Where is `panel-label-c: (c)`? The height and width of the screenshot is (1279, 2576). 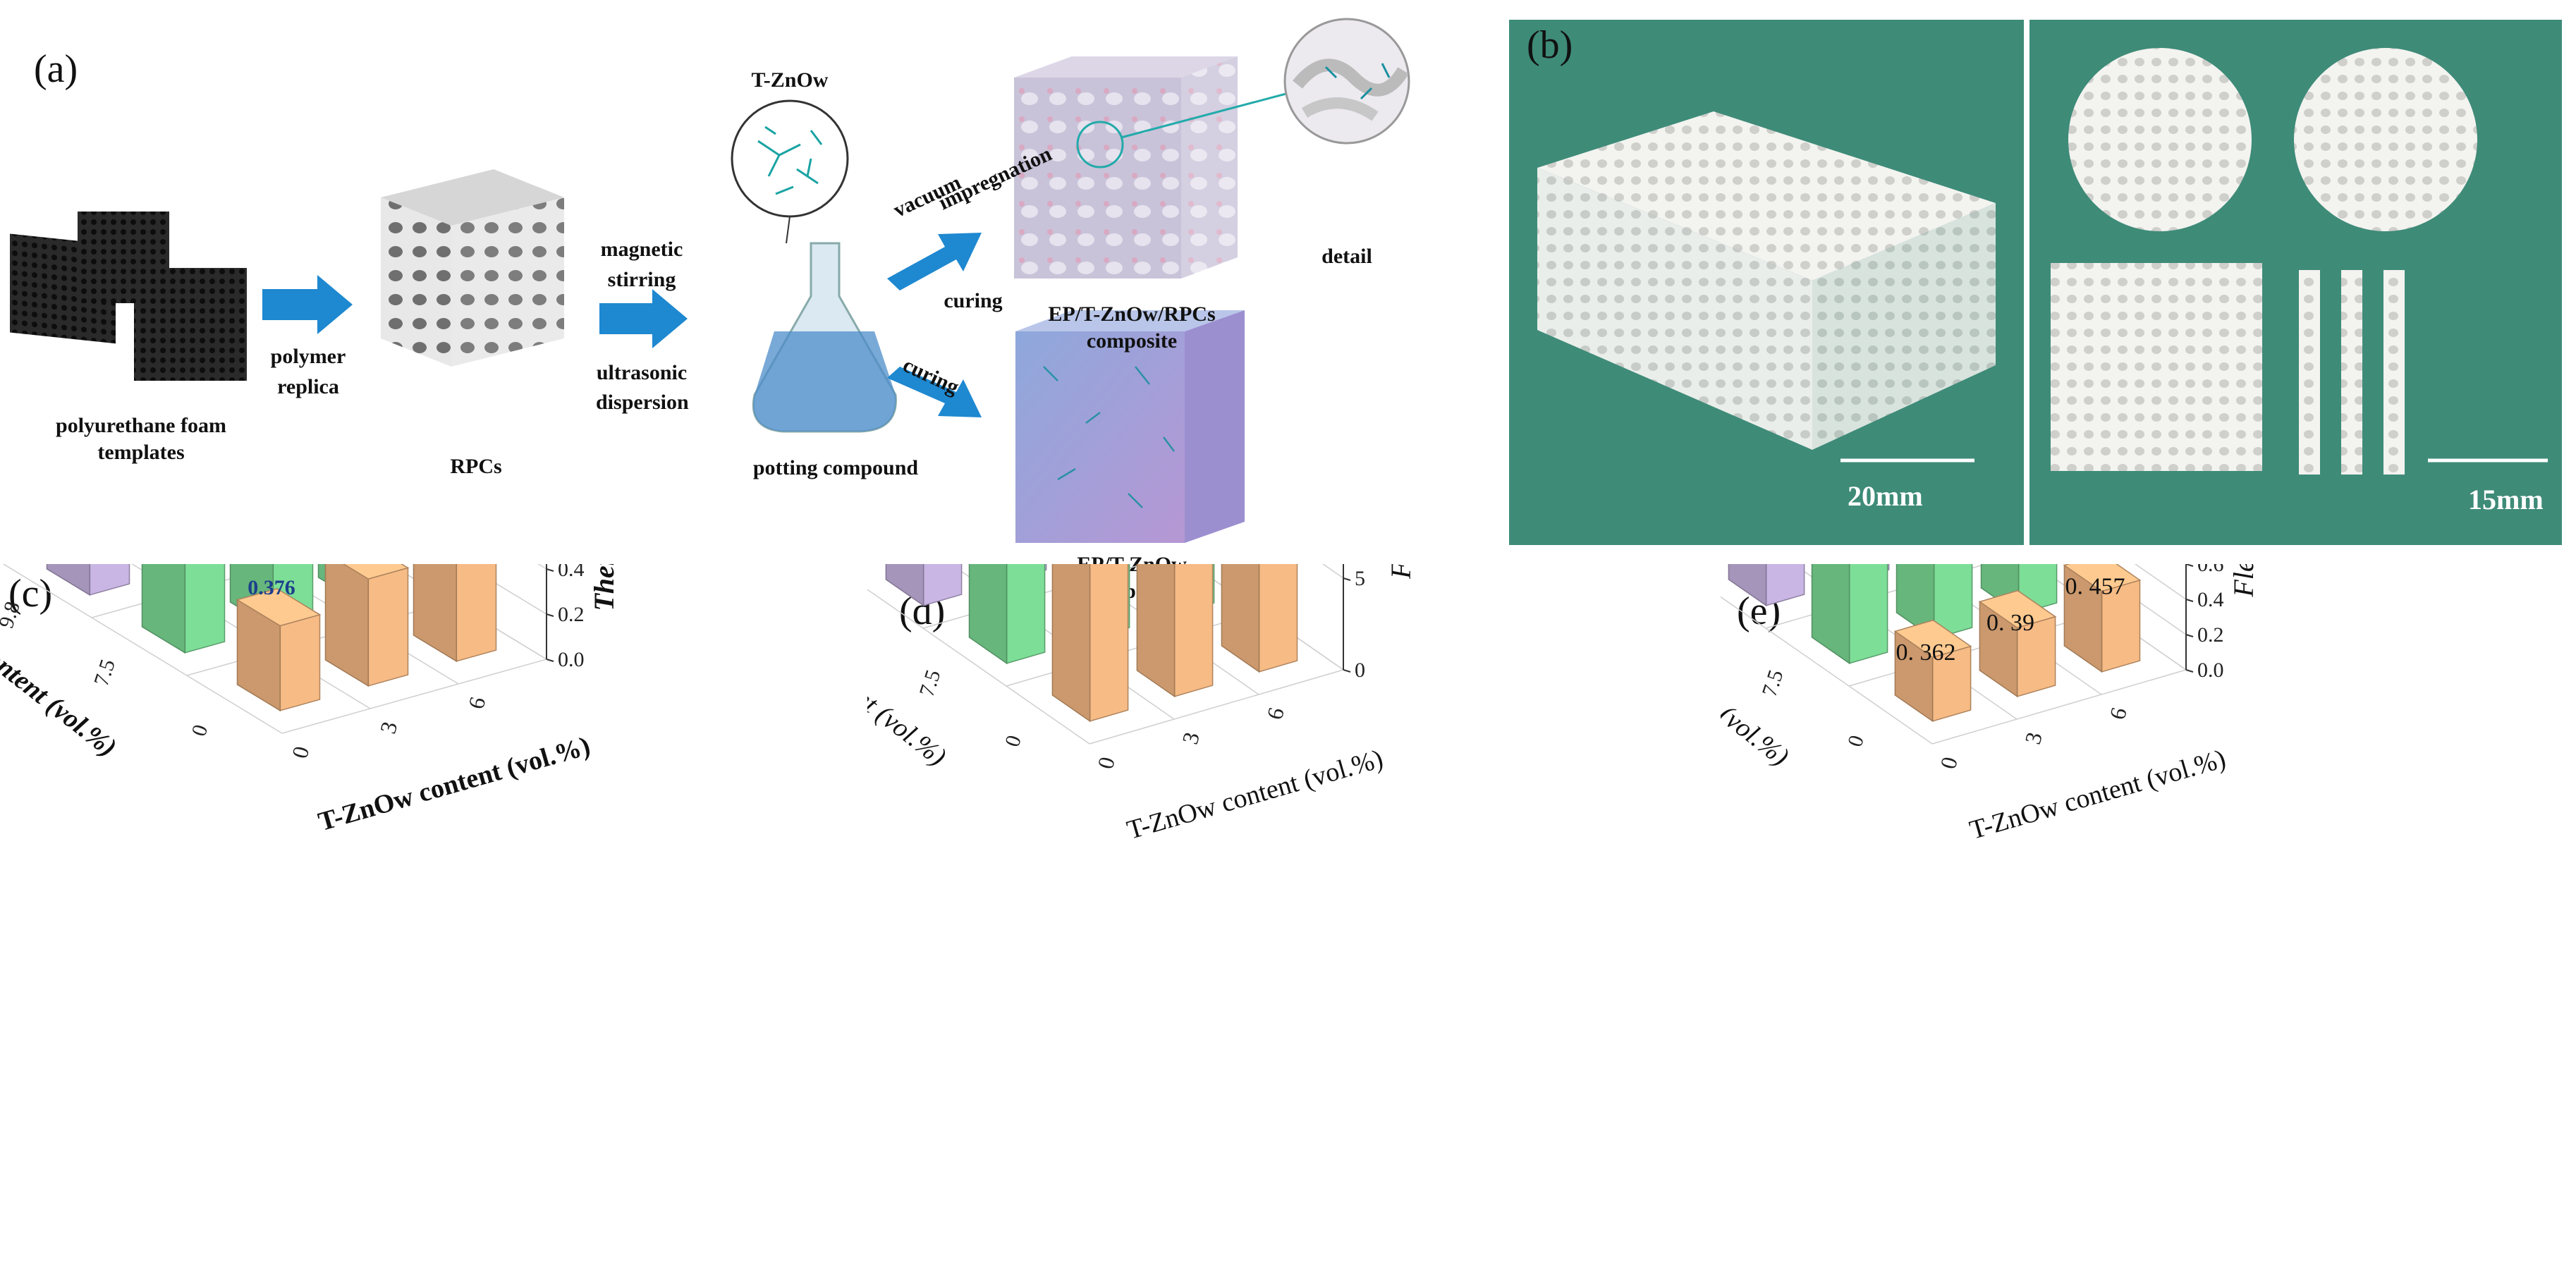
panel-label-c: (c) is located at coordinates (31, 594).